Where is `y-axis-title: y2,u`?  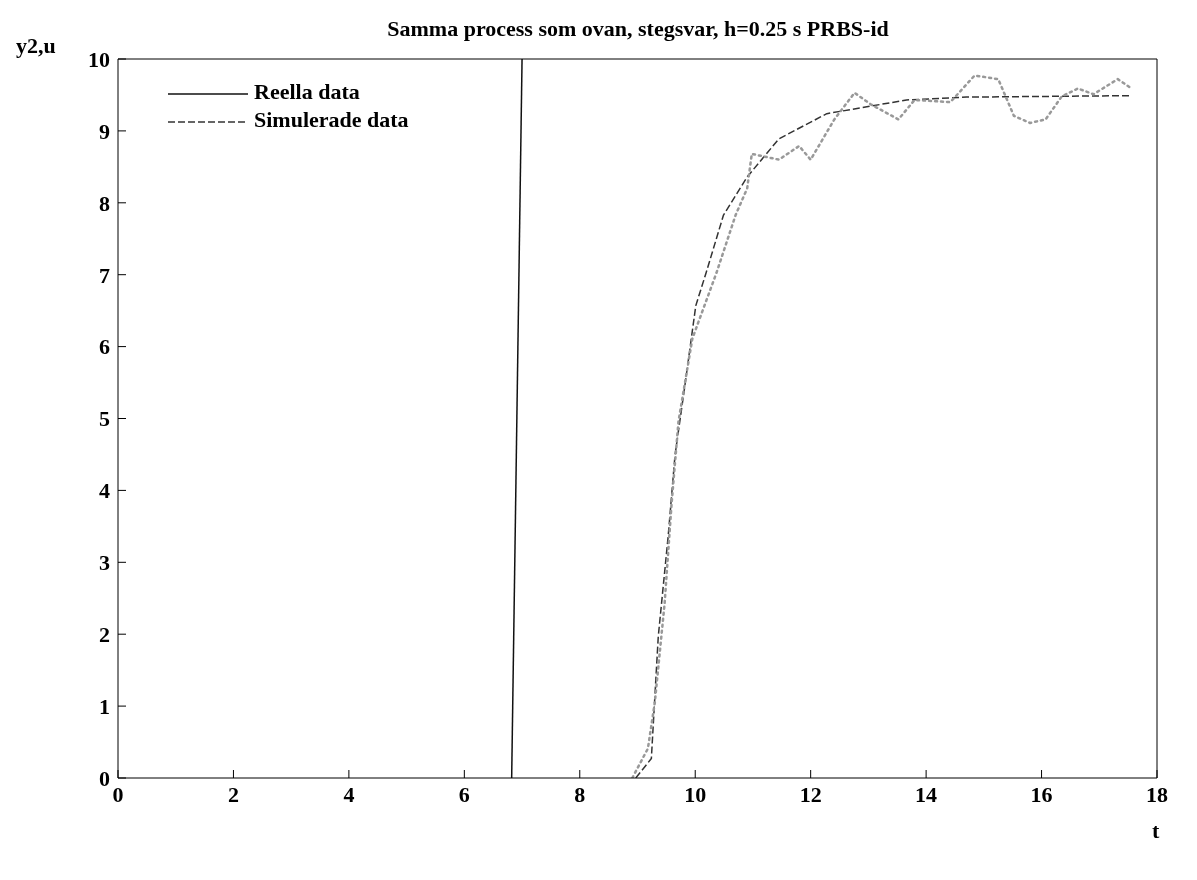 y-axis-title: y2,u is located at coordinates (36, 46).